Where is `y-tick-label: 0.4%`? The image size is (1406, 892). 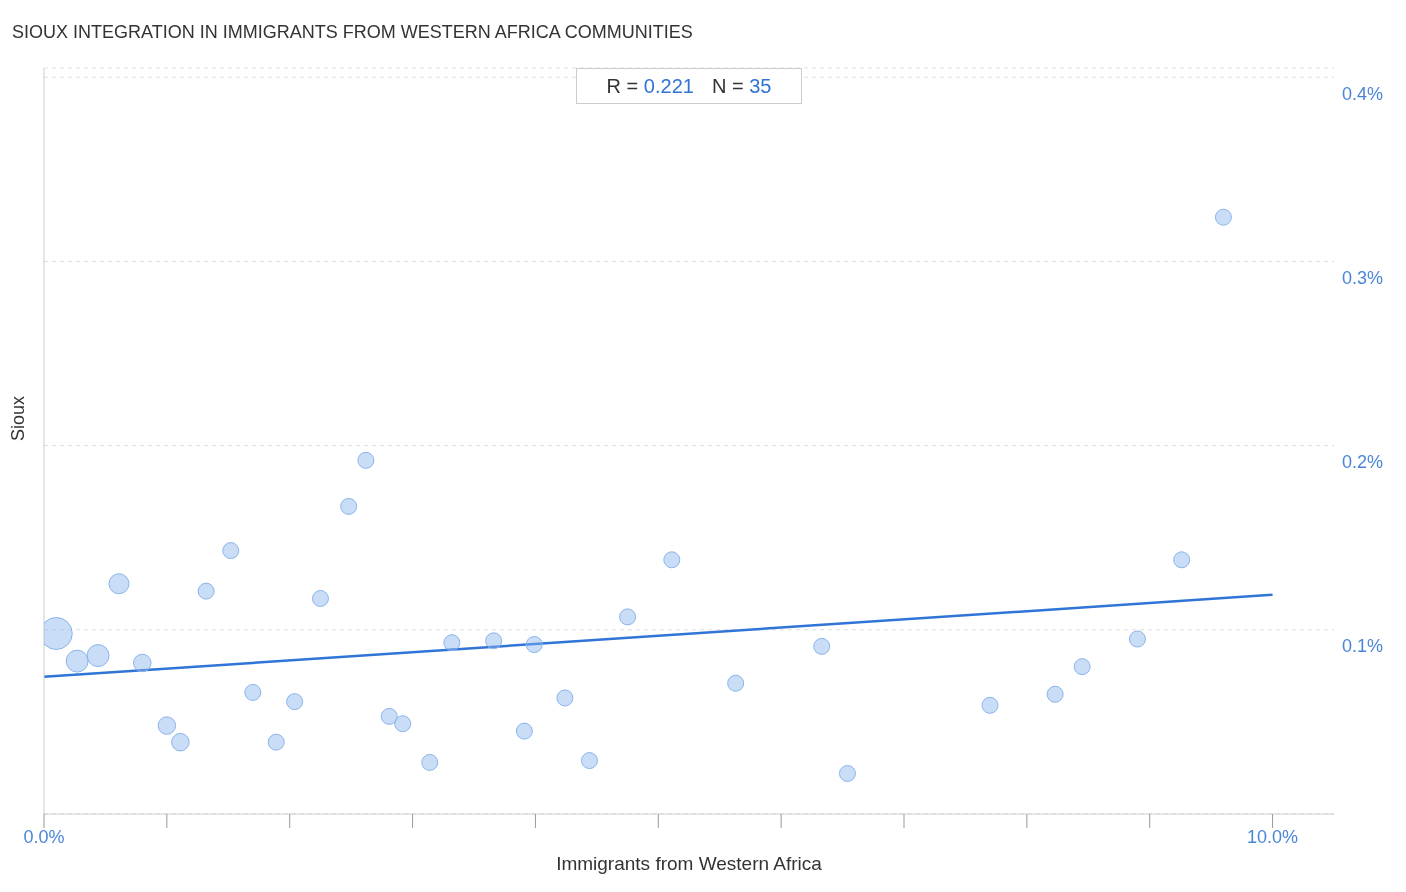 y-tick-label: 0.4% is located at coordinates (1363, 93).